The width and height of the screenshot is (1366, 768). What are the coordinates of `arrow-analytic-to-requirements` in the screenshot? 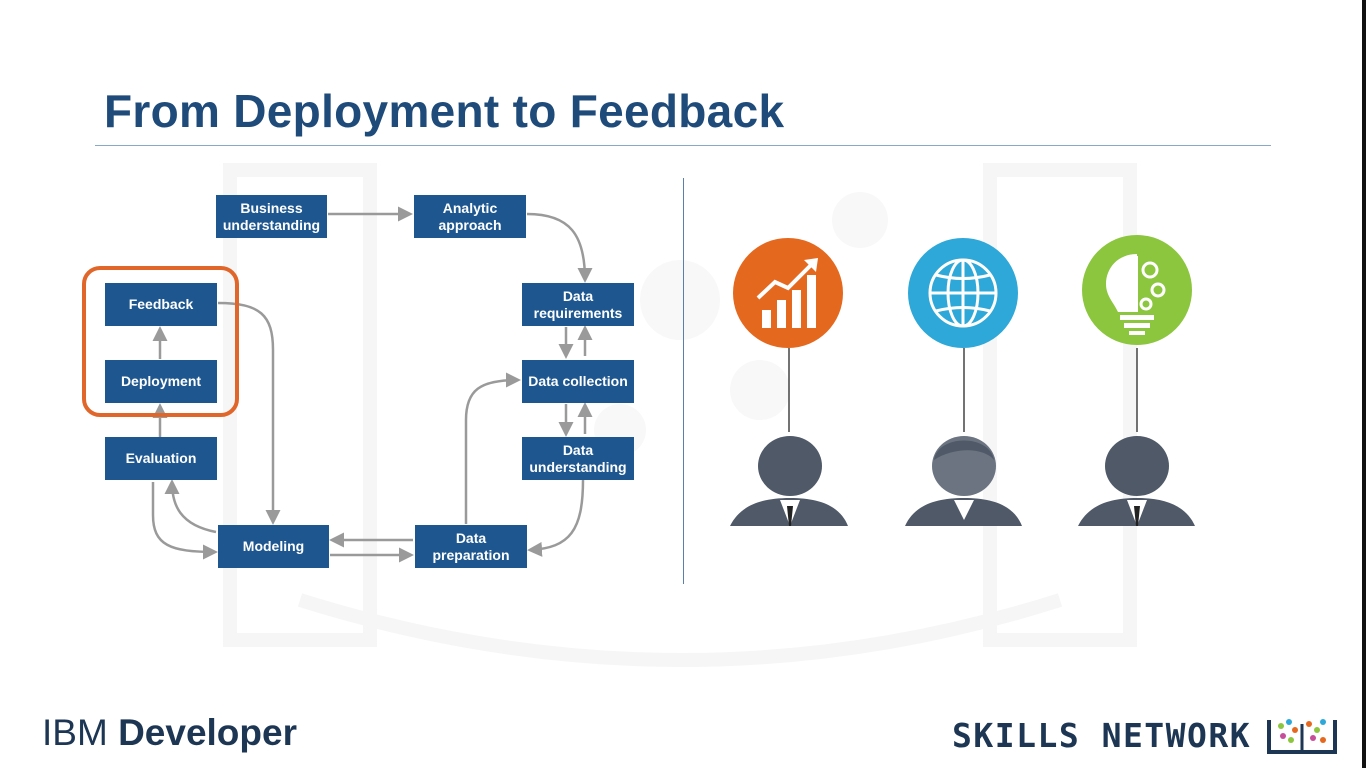 It's located at (559, 247).